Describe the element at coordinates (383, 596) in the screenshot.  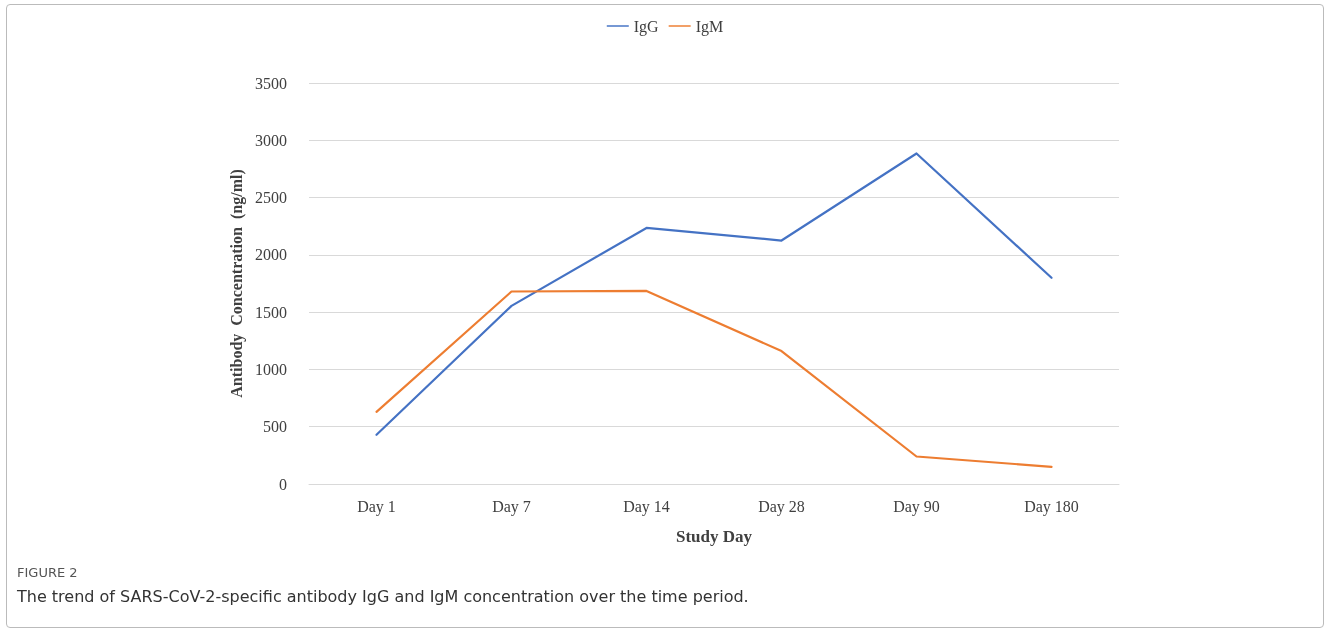
I see `text: The trend of SARS-CoV-2-specific antibody IgG and IgM concentration over the time period.` at that location.